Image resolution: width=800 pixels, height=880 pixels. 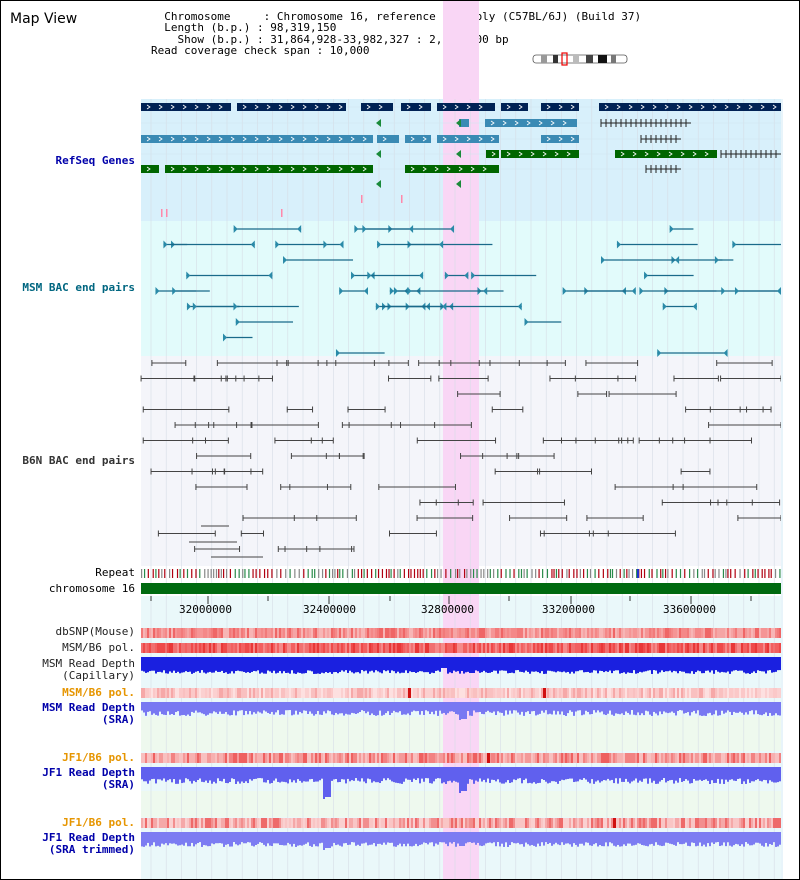 What do you see at coordinates (402, 199) in the screenshot?
I see `refseq-feature-tick` at bounding box center [402, 199].